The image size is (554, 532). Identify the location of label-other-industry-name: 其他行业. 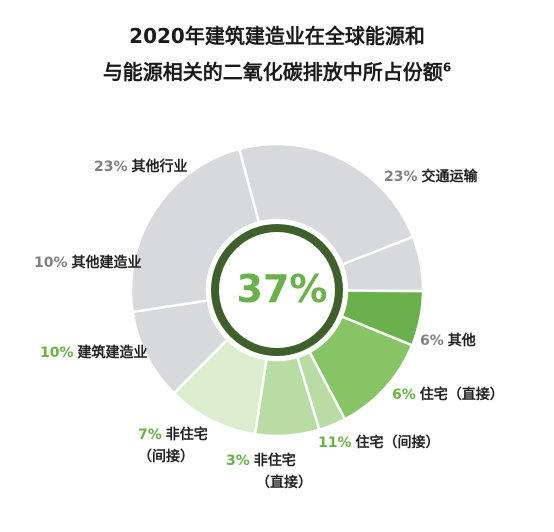
(159, 167).